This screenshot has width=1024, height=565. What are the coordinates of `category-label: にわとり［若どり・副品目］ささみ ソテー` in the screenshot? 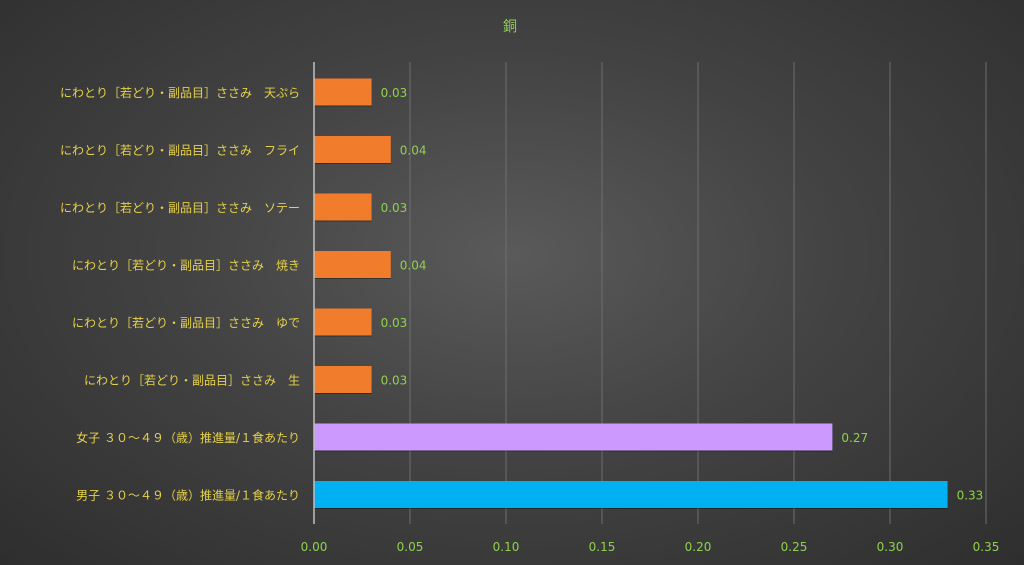 It's located at (180, 208).